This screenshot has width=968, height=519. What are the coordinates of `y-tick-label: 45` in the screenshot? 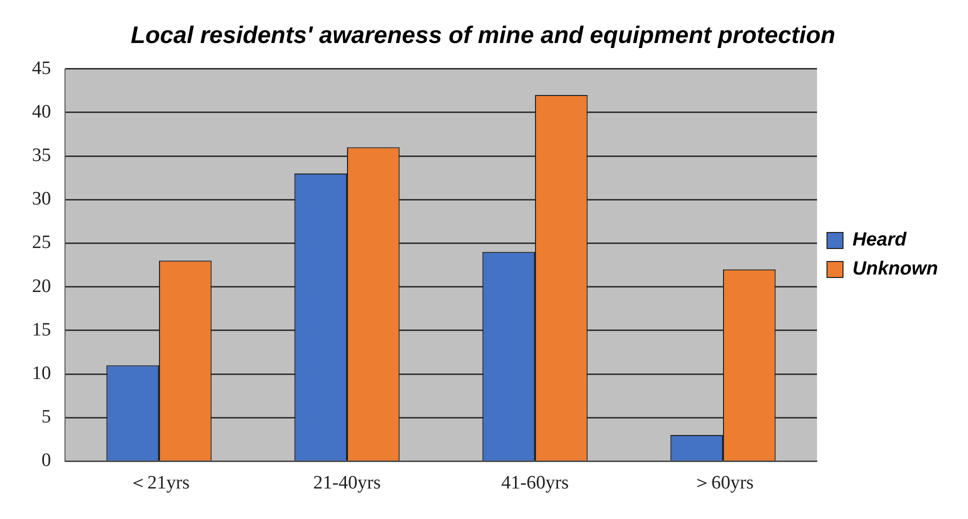 It's located at (41, 68).